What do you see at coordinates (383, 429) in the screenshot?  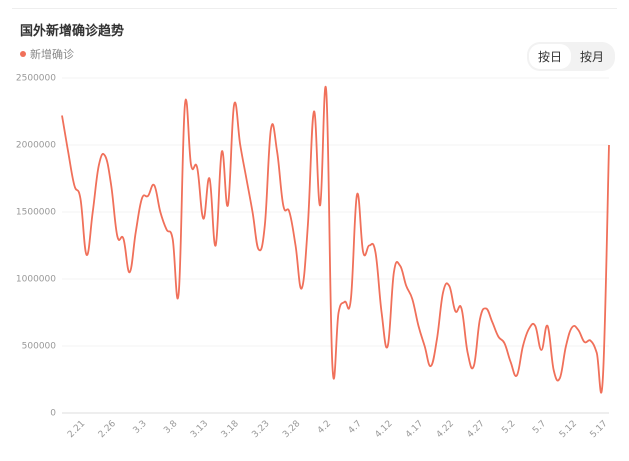 I see `x-tick-label: 4.12` at bounding box center [383, 429].